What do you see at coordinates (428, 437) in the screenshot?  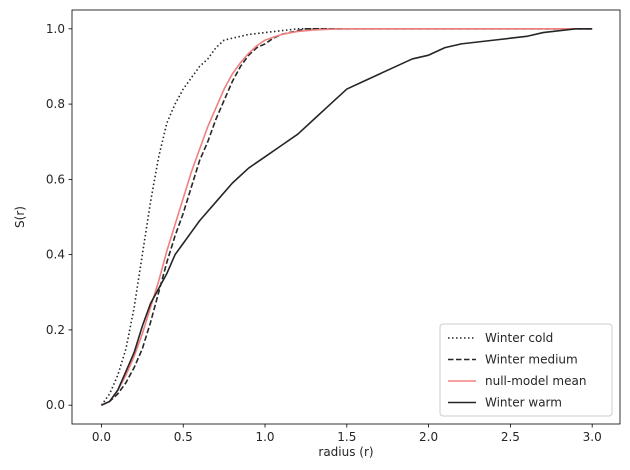 I see `x-tick-label: 2.0` at bounding box center [428, 437].